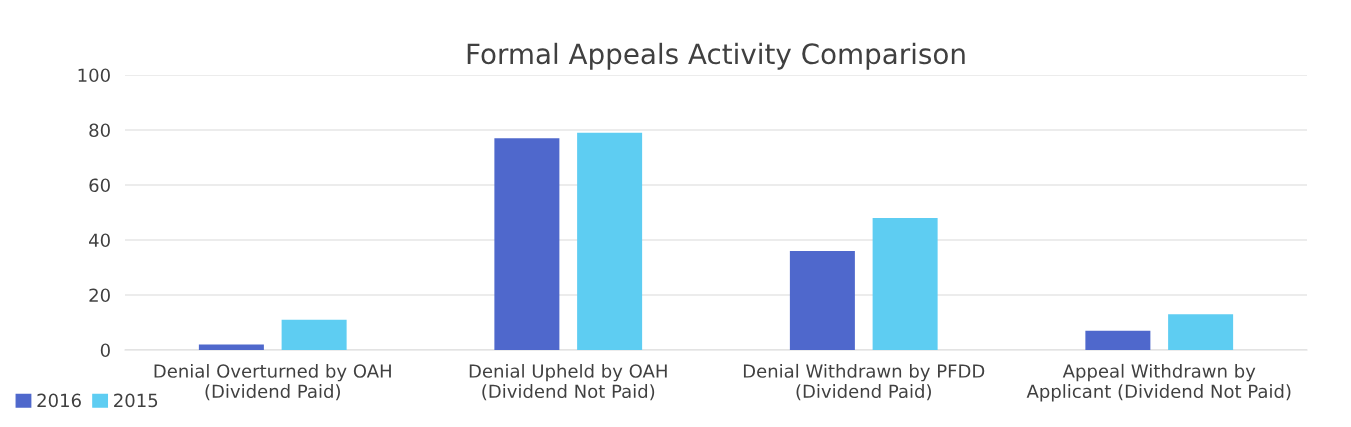  Describe the element at coordinates (864, 382) in the screenshot. I see `x-tick-label: Denial Withdrawn by PFDD (Dividend Paid)` at that location.